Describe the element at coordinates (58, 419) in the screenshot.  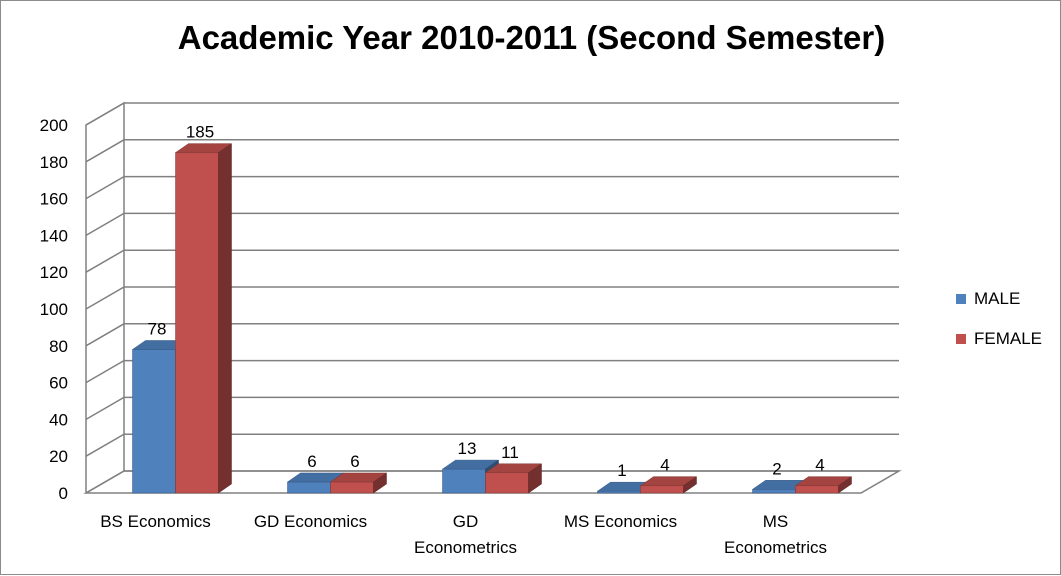
I see `y-tick-label: 40` at that location.